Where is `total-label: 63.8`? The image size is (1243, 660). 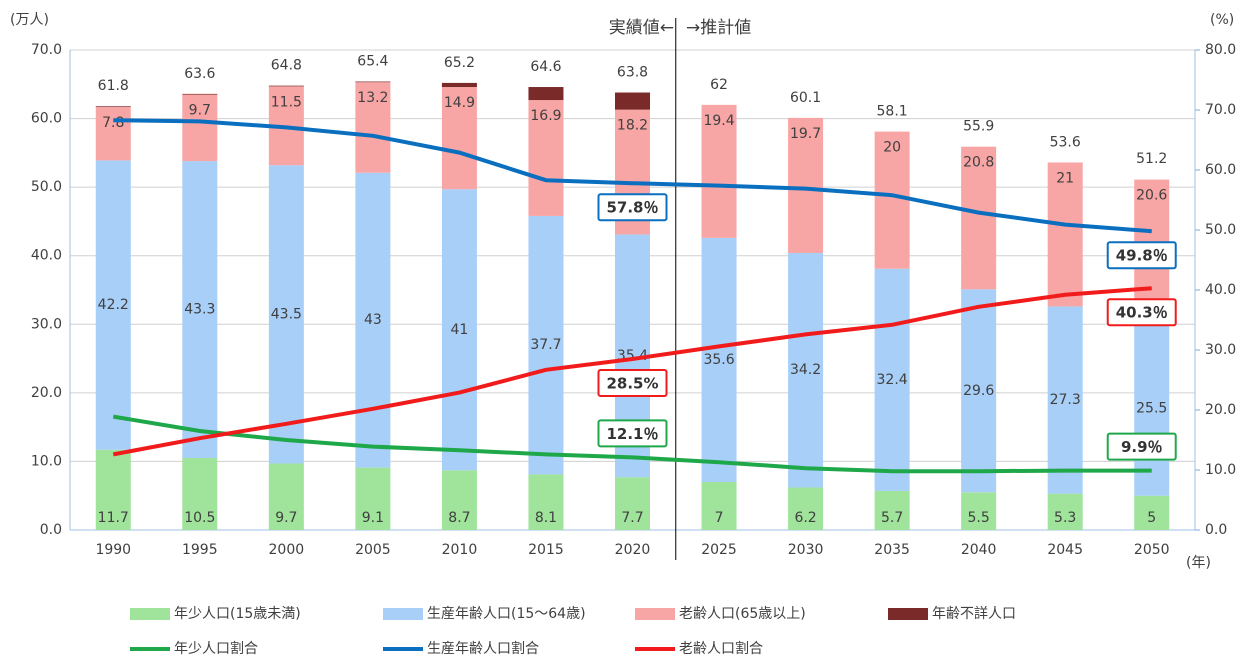
total-label: 63.8 is located at coordinates (632, 73).